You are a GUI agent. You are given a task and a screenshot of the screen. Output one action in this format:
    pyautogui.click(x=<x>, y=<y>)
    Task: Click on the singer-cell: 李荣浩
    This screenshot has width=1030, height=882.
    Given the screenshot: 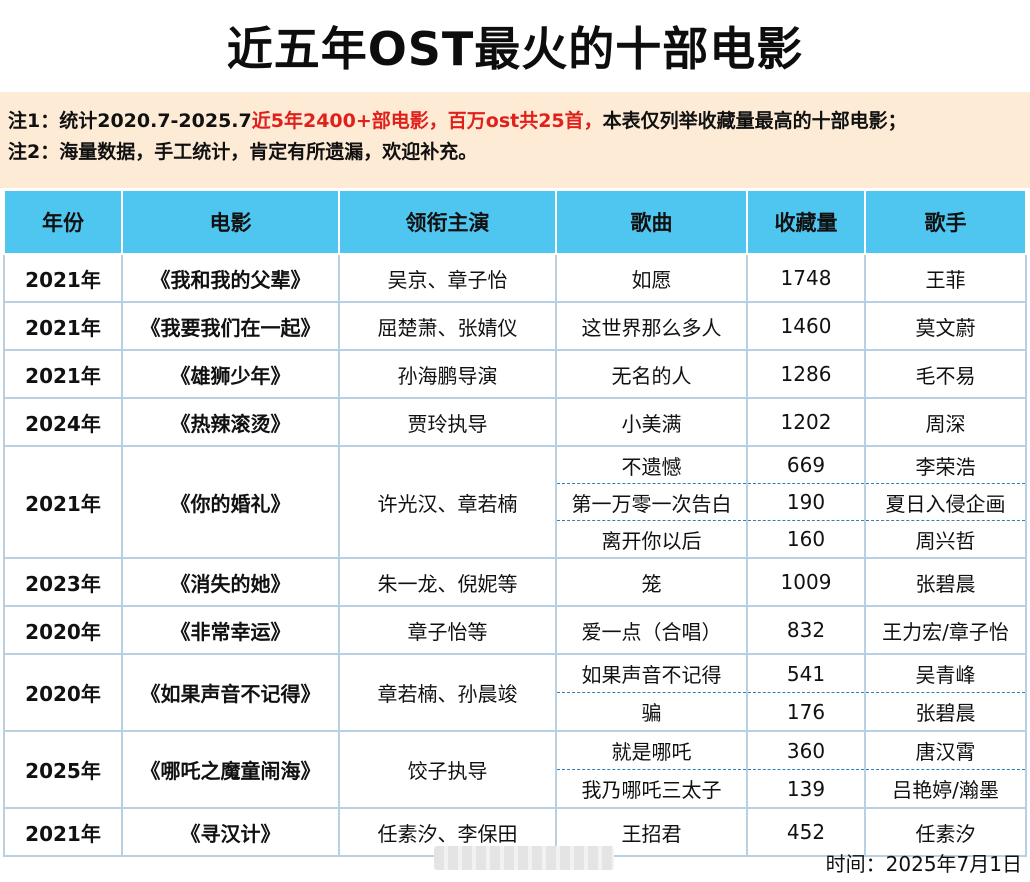 What is the action you would take?
    pyautogui.click(x=946, y=465)
    